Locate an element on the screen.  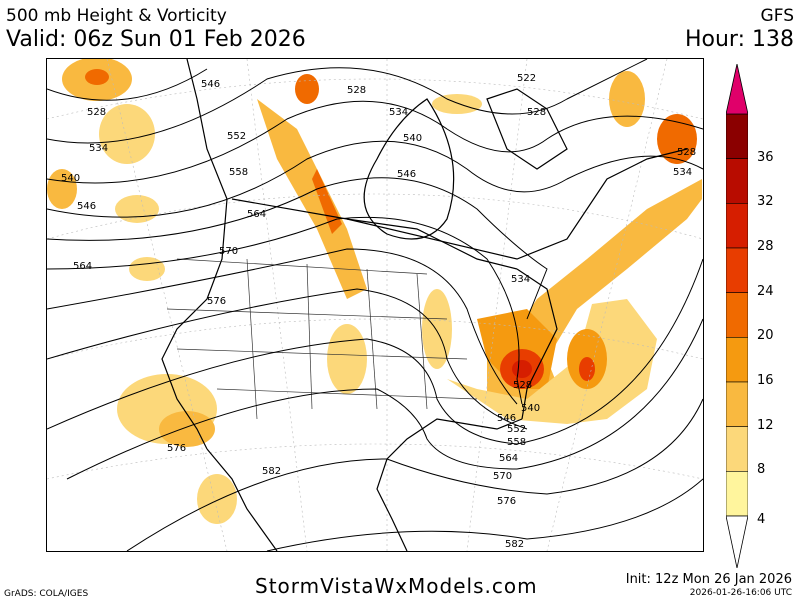
grads-credit: GrADS: COLA/IGES is located at coordinates (46, 594).